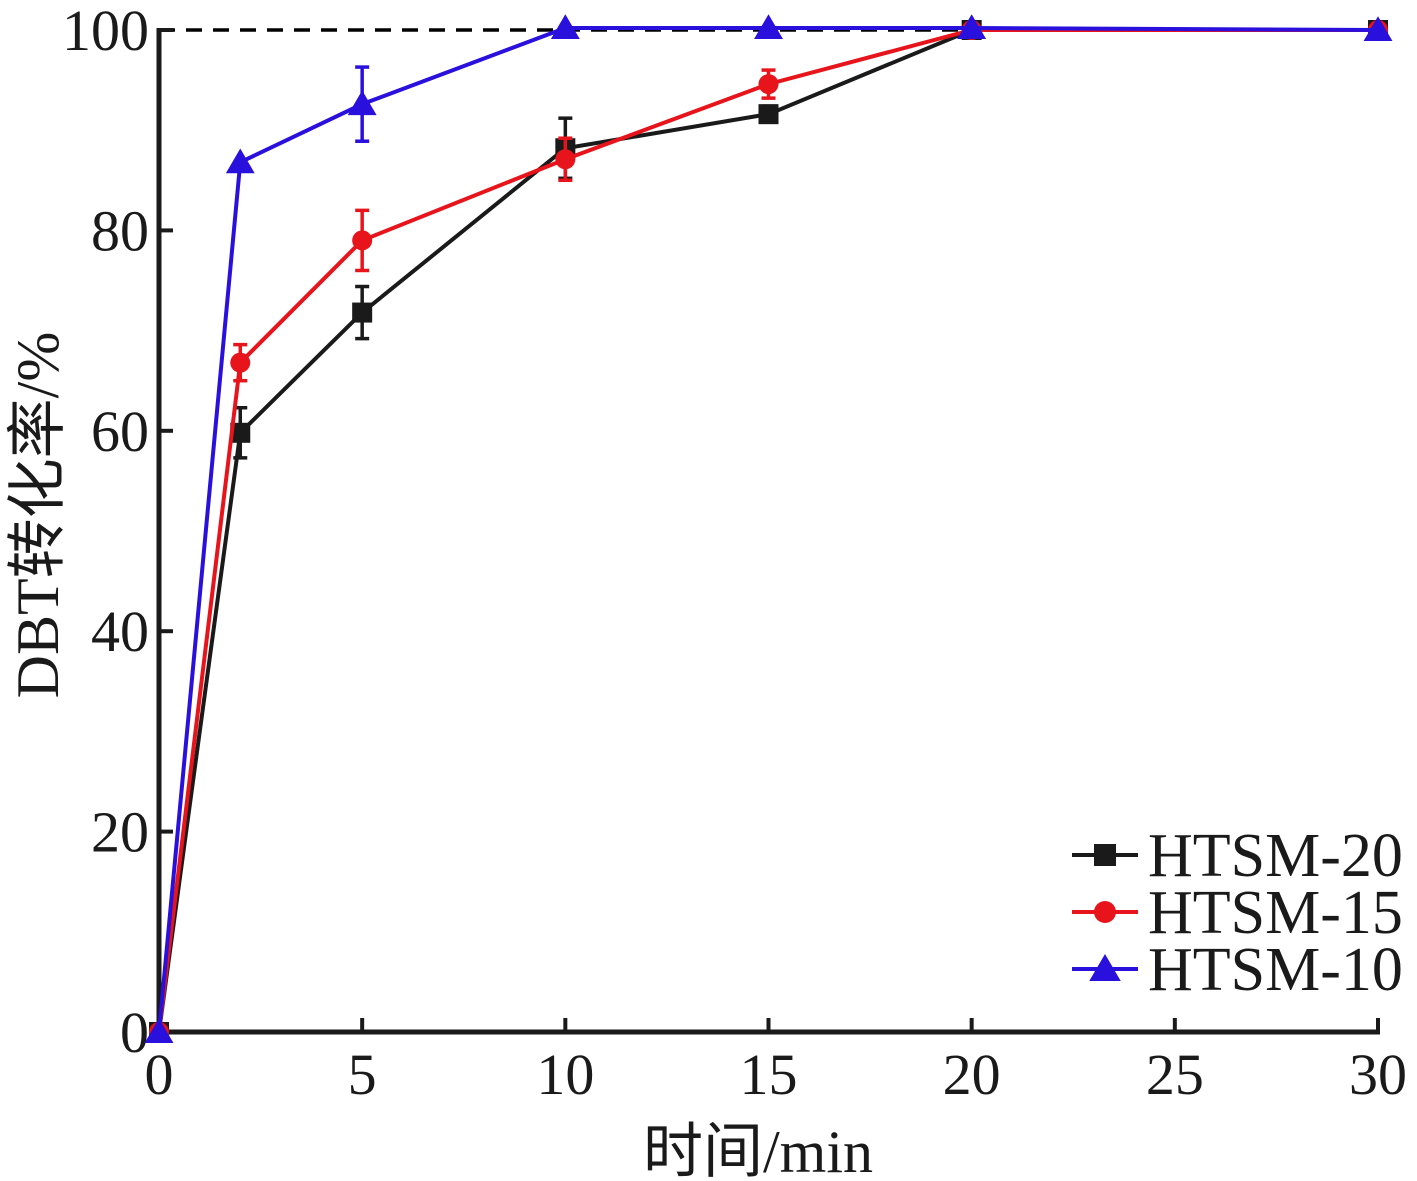 The height and width of the screenshot is (1181, 1417). What do you see at coordinates (38, 515) in the screenshot?
I see `y-axis-label: DBT转化率/%` at bounding box center [38, 515].